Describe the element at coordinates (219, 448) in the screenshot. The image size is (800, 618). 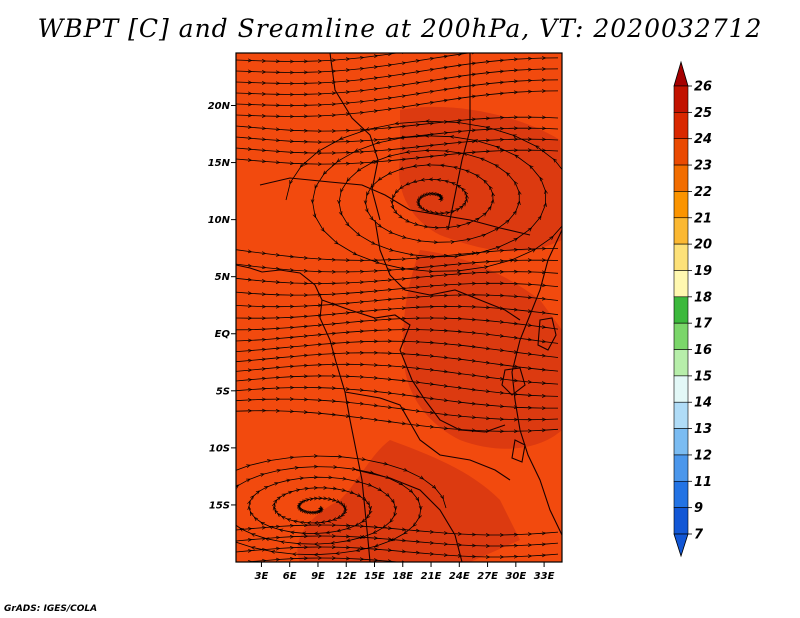
I see `lat-tick-label: 10S` at that location.